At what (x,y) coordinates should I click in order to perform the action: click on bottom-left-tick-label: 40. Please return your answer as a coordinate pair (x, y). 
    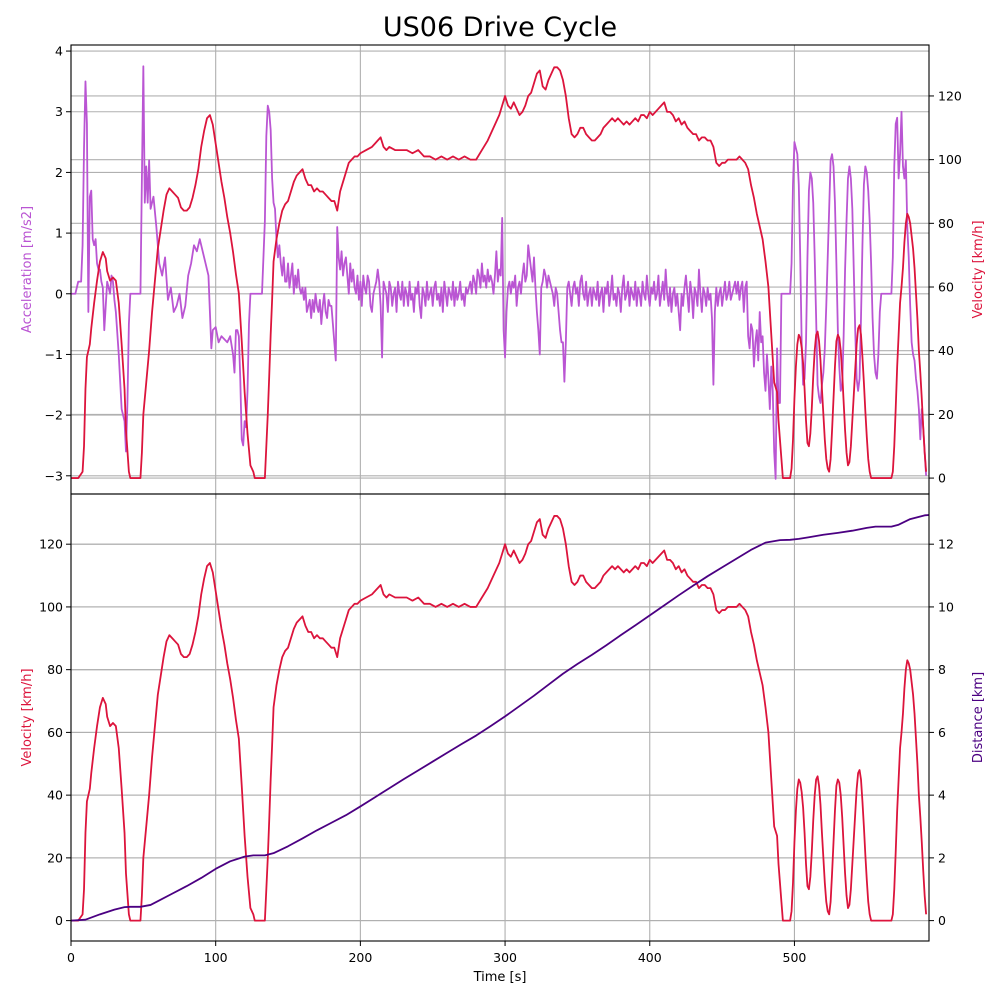
    Looking at the image, I should click on (55, 795).